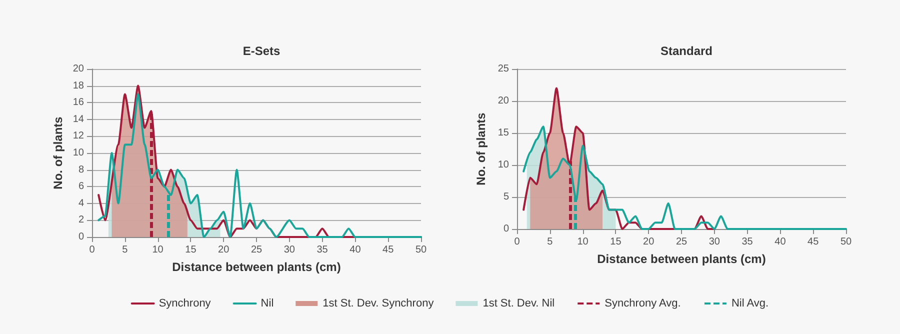 The width and height of the screenshot is (900, 334). Describe the element at coordinates (506, 229) in the screenshot. I see `y-tick-label: 0` at that location.